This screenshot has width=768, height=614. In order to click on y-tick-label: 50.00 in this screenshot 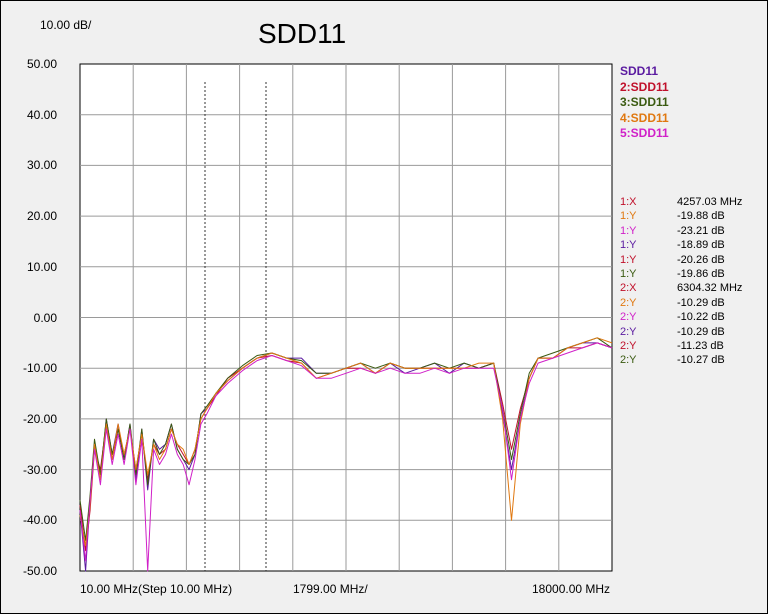, I will do `click(41, 64)`.